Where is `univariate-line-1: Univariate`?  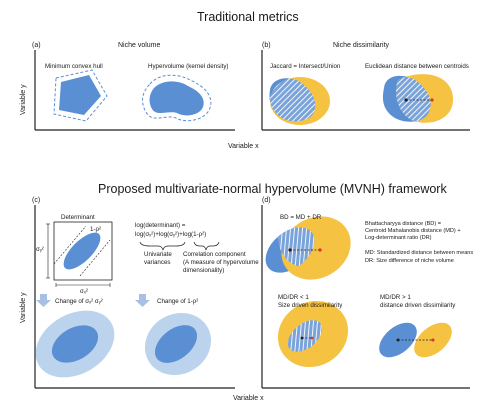 univariate-line-1: Univariate is located at coordinates (158, 254).